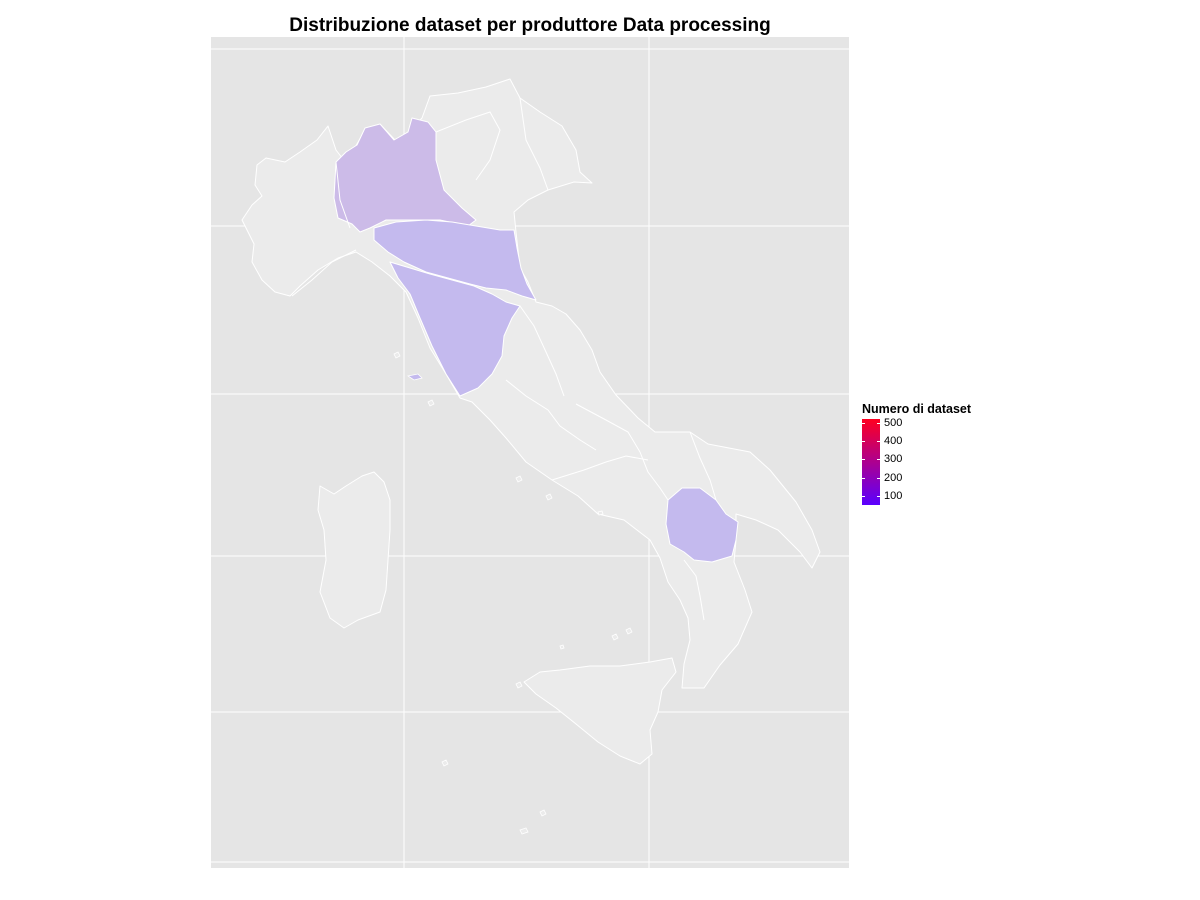 This screenshot has width=1200, height=900. Describe the element at coordinates (549, 497) in the screenshot. I see `island-ischia` at that location.